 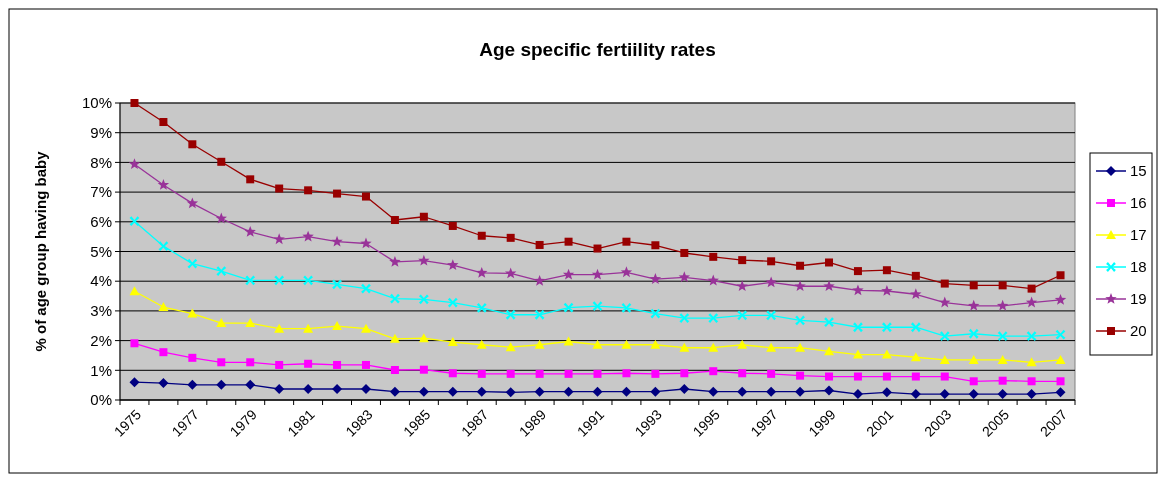 I want to click on y-tick-label: 7%, so click(x=101, y=192).